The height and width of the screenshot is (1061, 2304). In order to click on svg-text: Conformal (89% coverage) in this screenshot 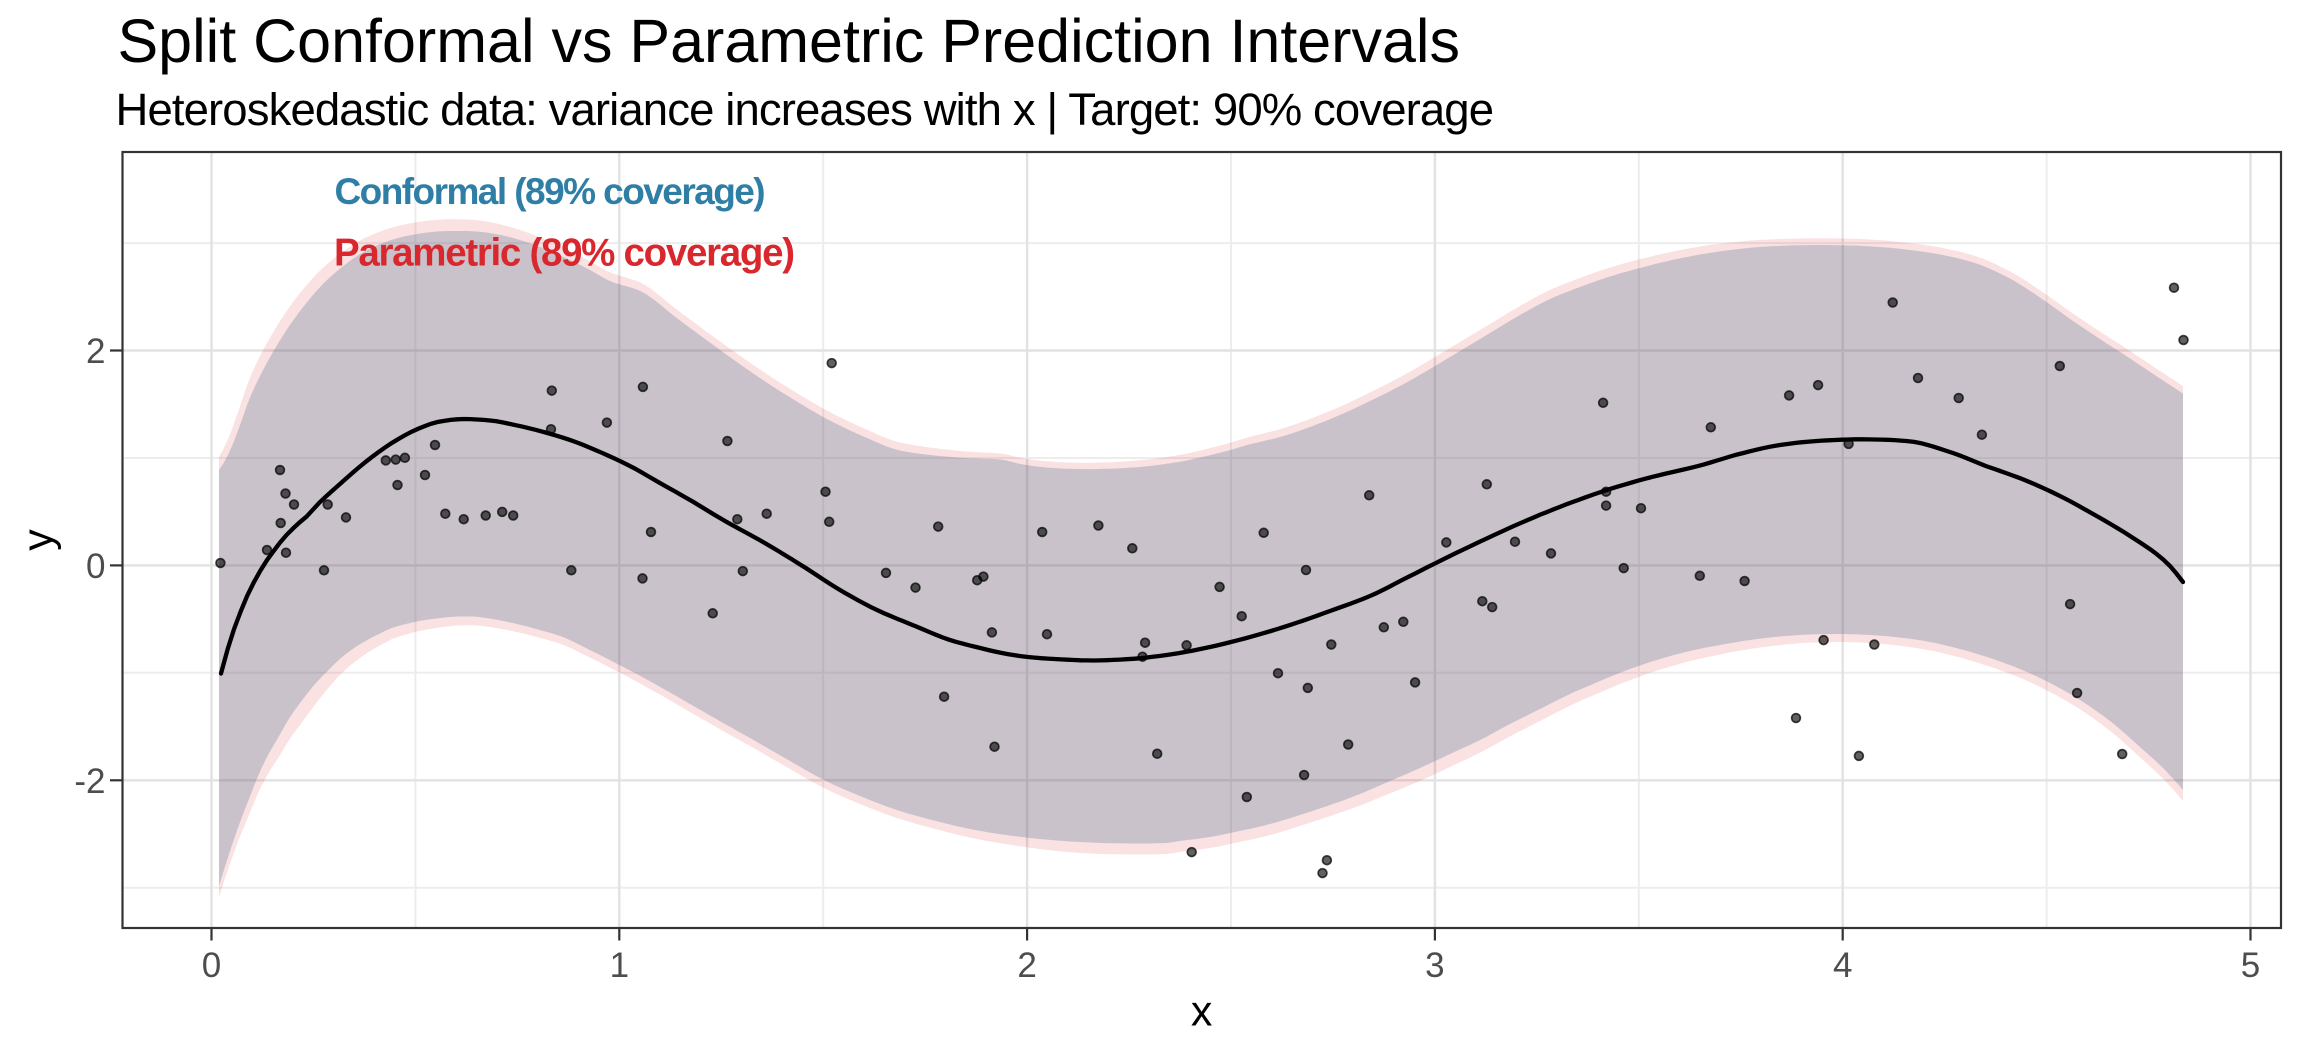, I will do `click(550, 191)`.